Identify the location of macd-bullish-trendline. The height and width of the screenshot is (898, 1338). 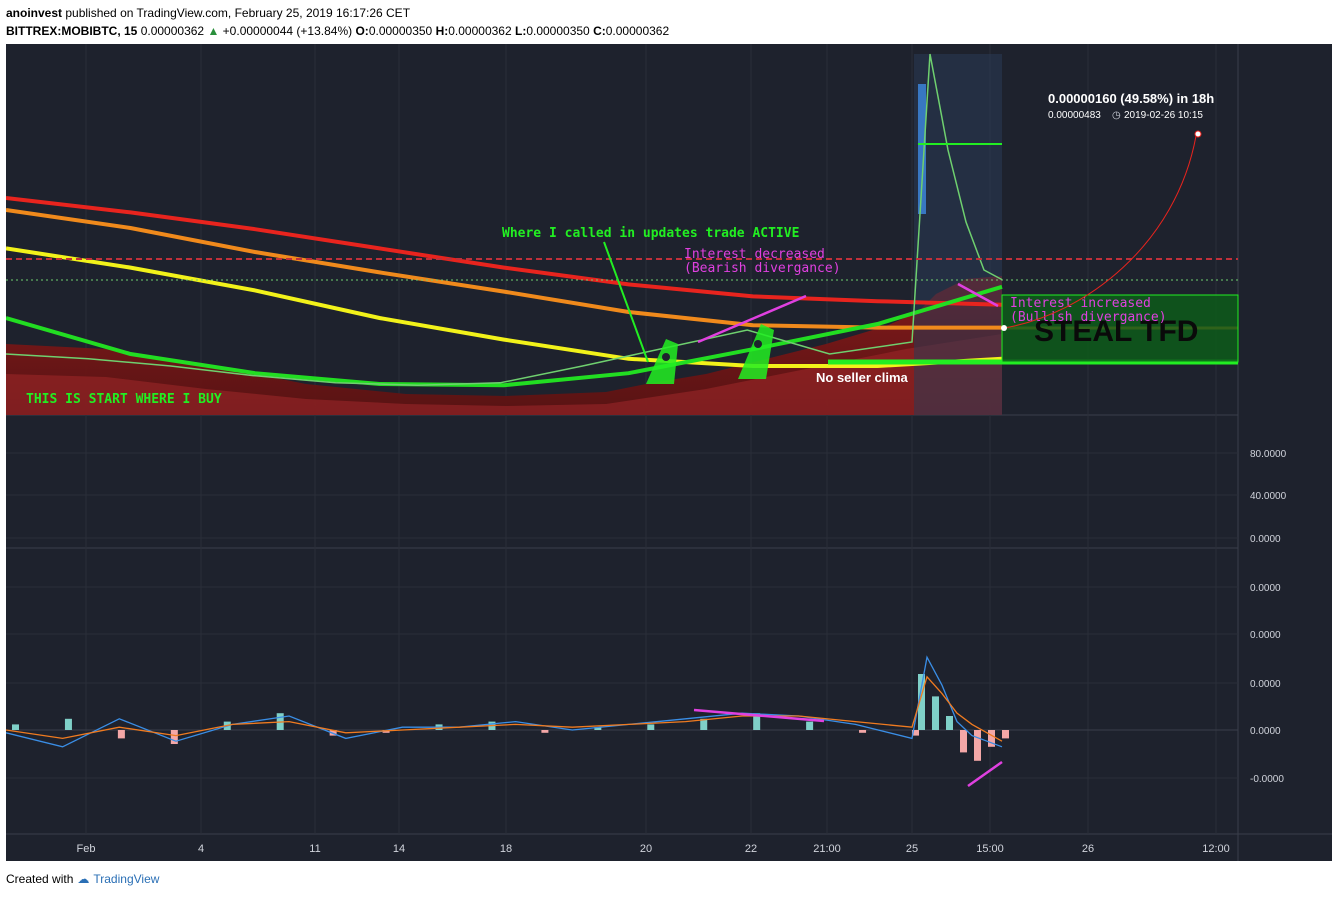
(985, 774).